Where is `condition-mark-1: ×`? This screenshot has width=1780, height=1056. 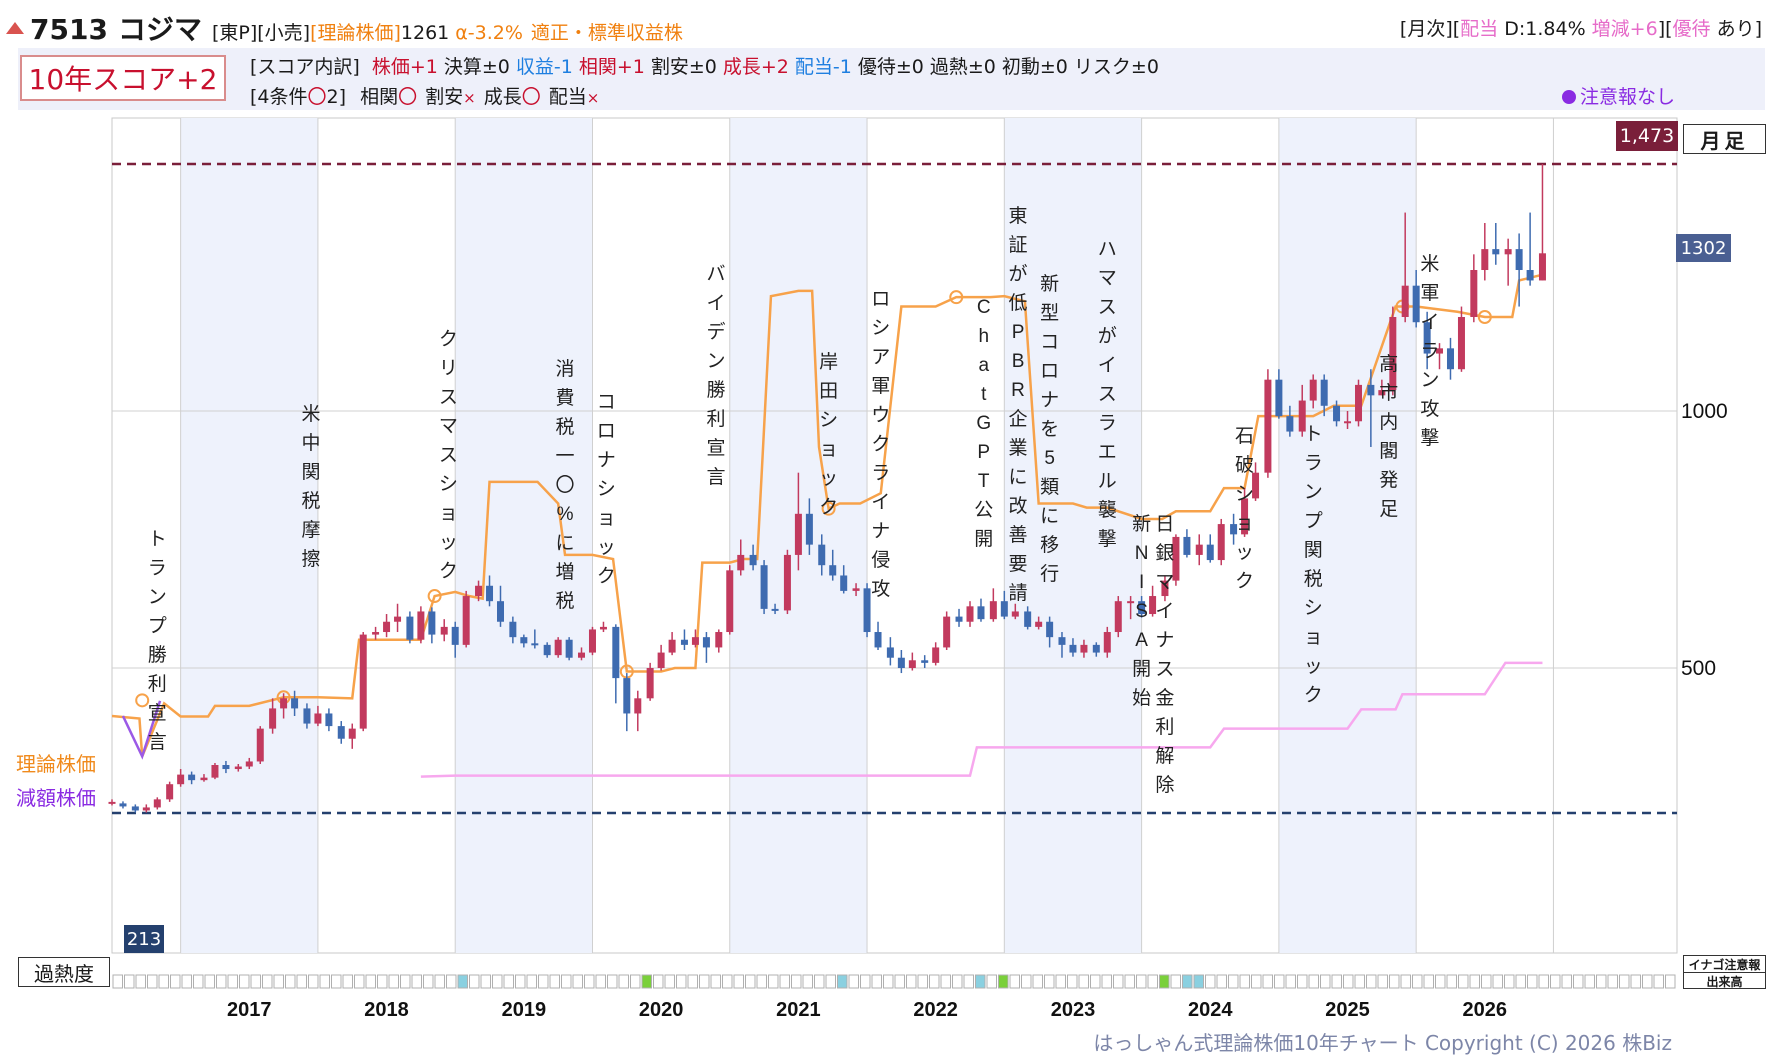
condition-mark-1: × is located at coordinates (469, 98).